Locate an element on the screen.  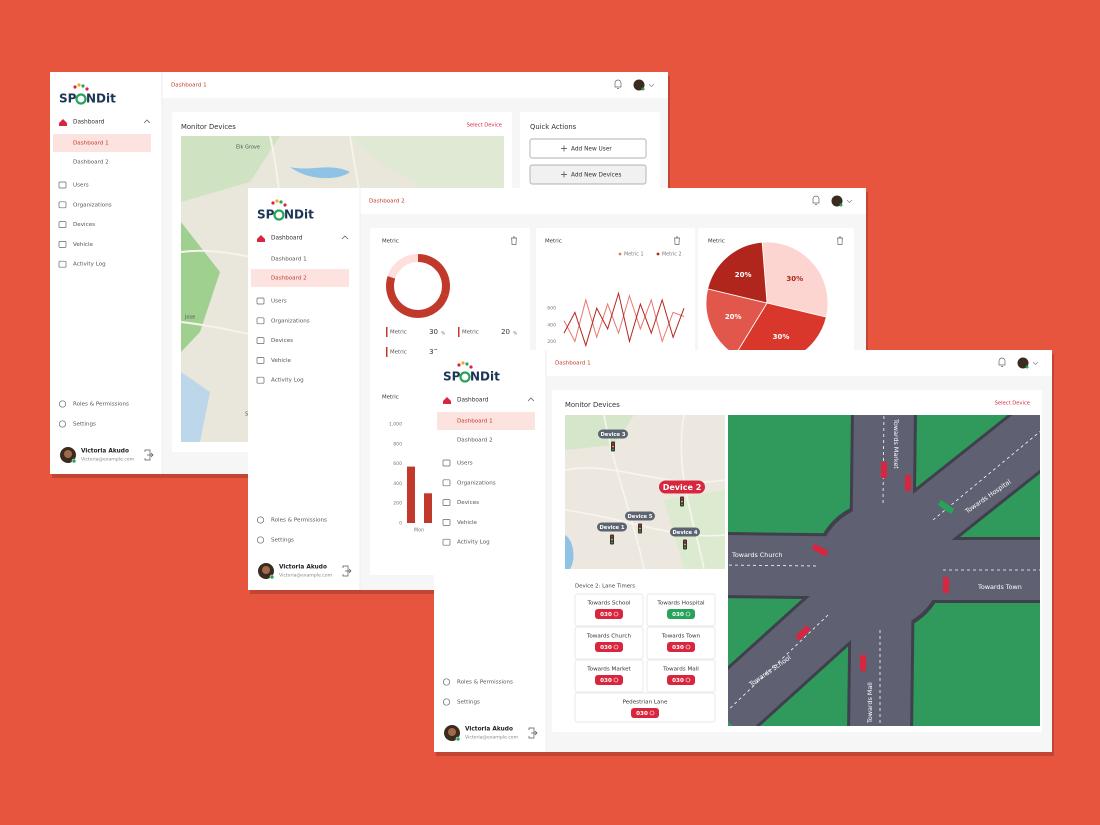
home-icon is located at coordinates (447, 400).